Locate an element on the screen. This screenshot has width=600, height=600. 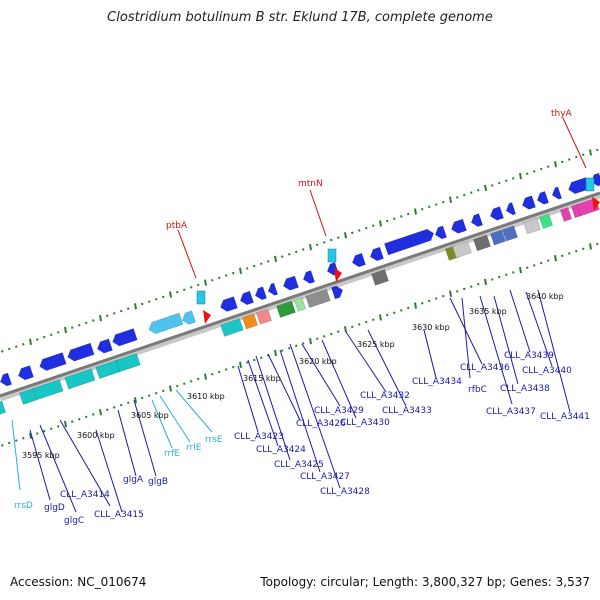
gene-label: CLL_A3433 is located at coordinates (407, 411).